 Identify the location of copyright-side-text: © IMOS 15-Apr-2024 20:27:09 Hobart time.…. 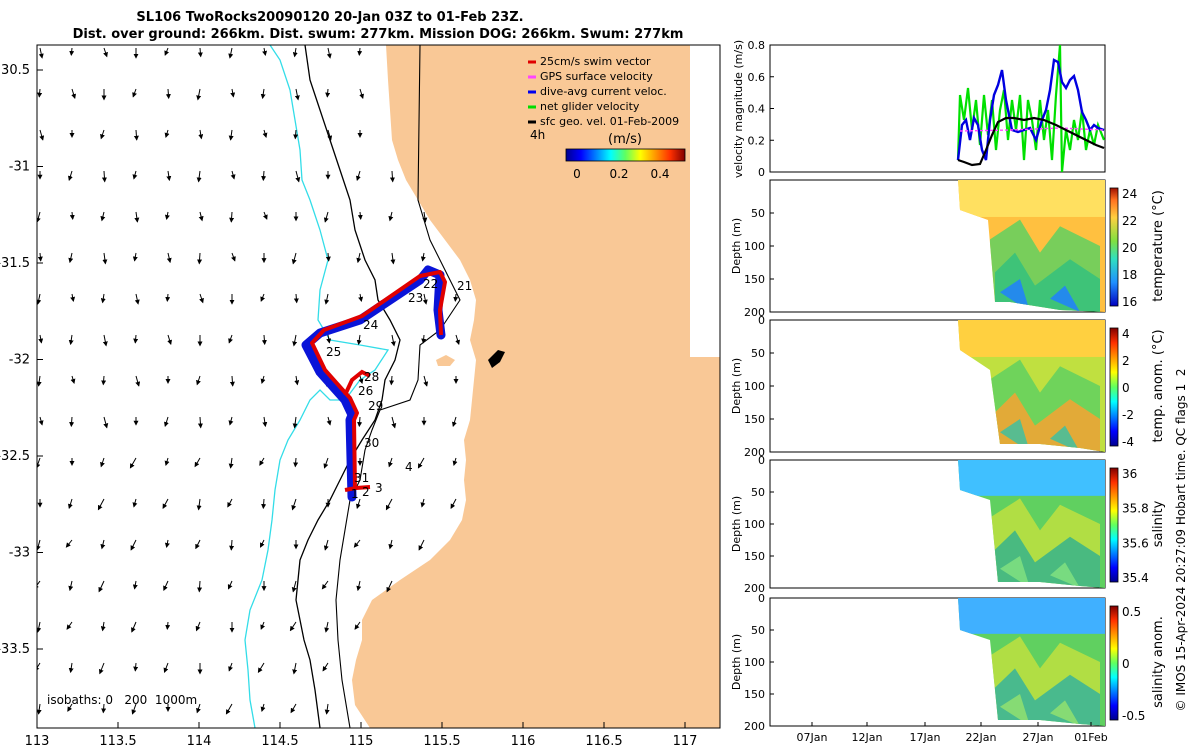
(1181, 540).